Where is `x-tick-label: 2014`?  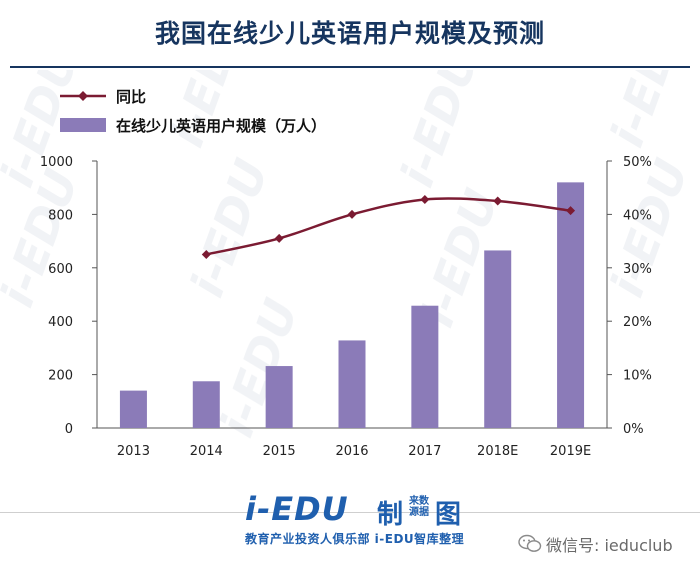
x-tick-label: 2014 is located at coordinates (206, 451).